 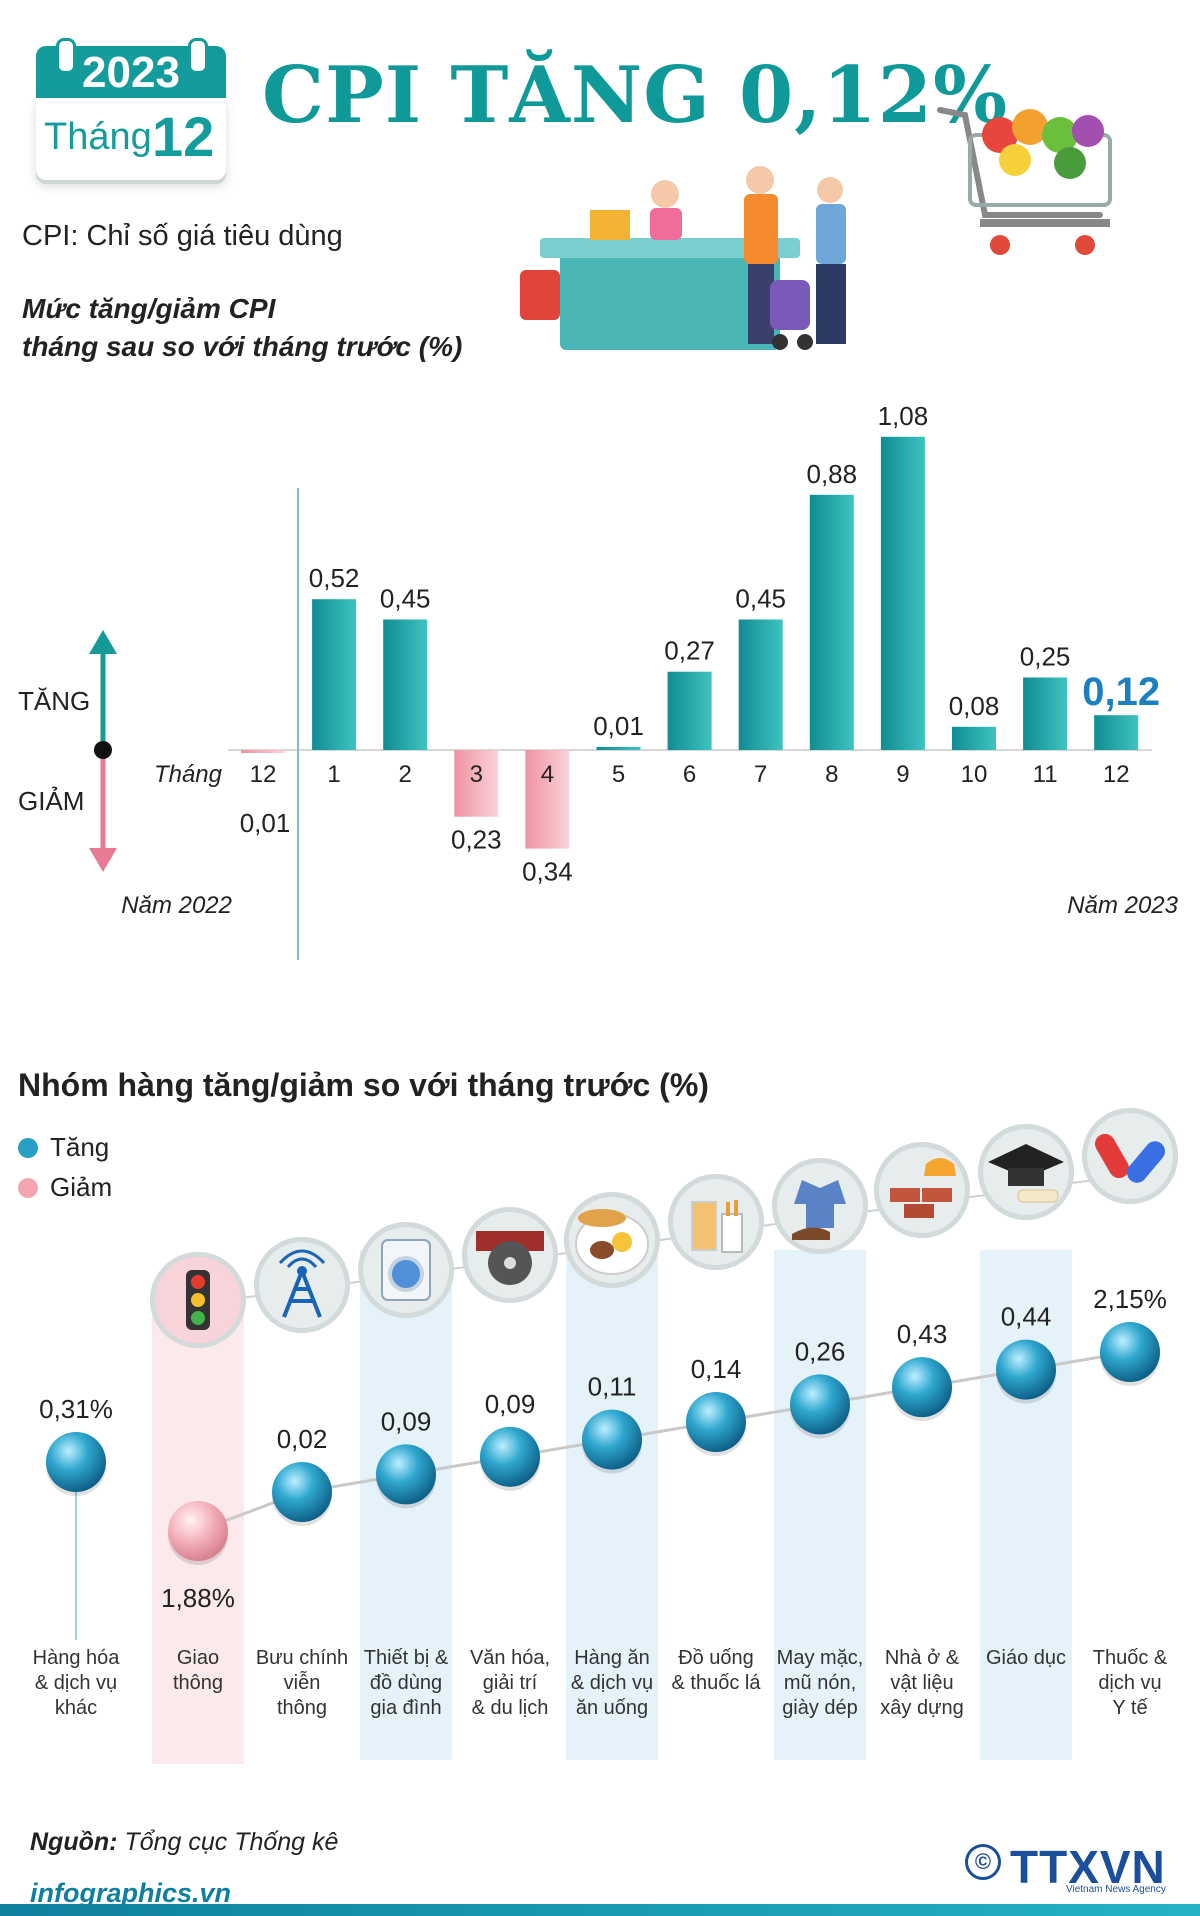 I want to click on film-reel-icon-graphic, so click(x=510, y=1258).